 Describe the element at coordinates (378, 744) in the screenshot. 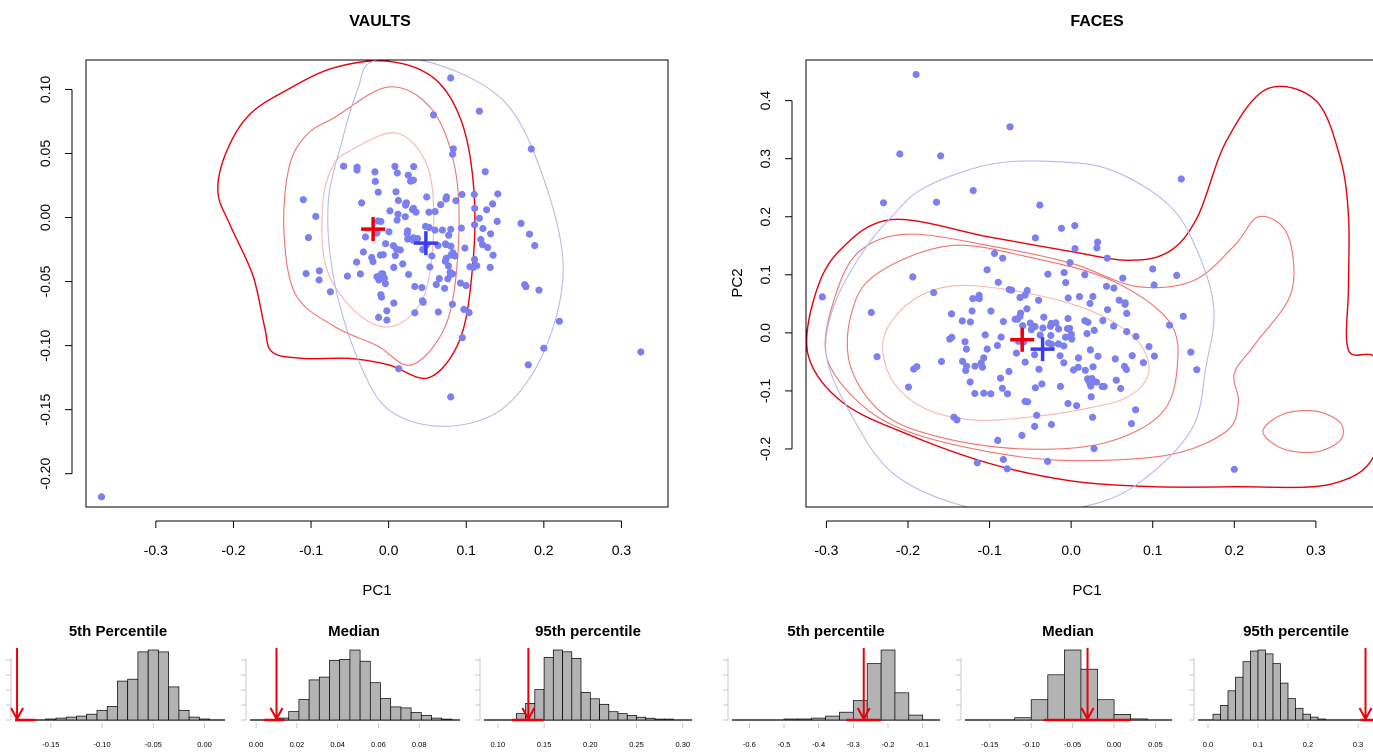

I see `hist-x-tick-label: 0.06` at that location.